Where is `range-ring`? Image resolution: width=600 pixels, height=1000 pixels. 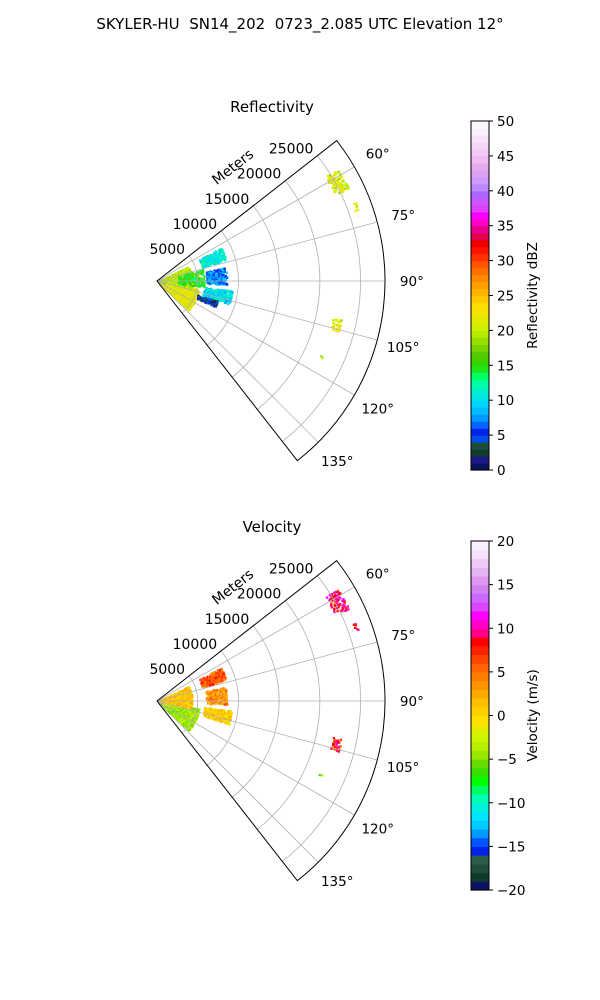 range-ring is located at coordinates (190, 284).